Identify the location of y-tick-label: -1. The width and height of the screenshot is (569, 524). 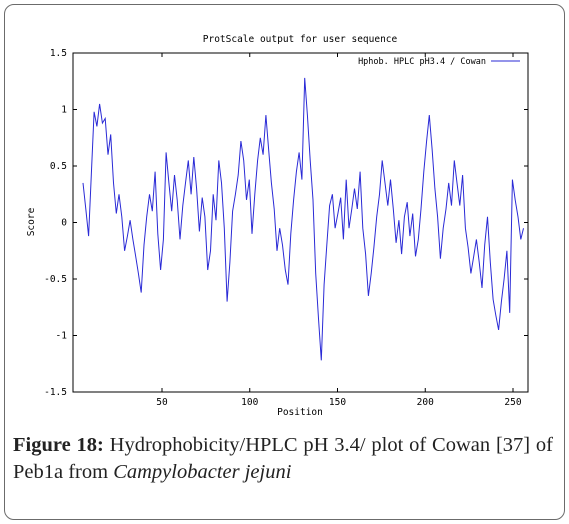
(62, 336).